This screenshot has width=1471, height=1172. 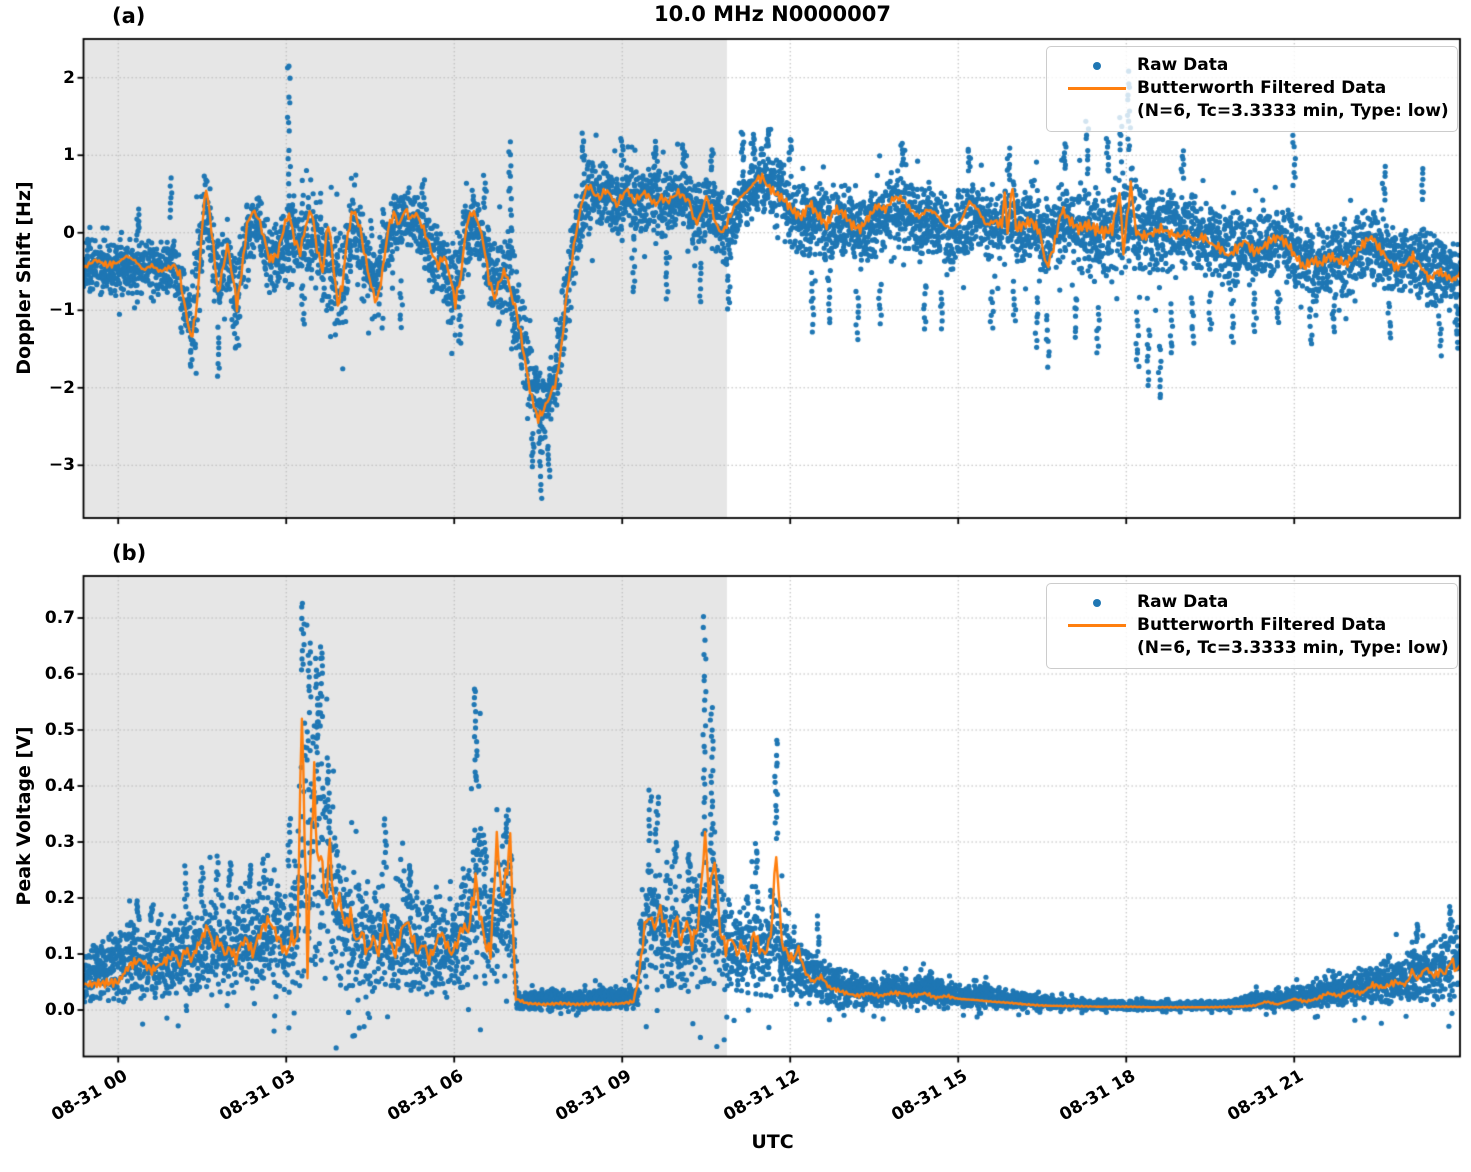 What do you see at coordinates (772, 1142) in the screenshot?
I see `x-axis-label: UTC` at bounding box center [772, 1142].